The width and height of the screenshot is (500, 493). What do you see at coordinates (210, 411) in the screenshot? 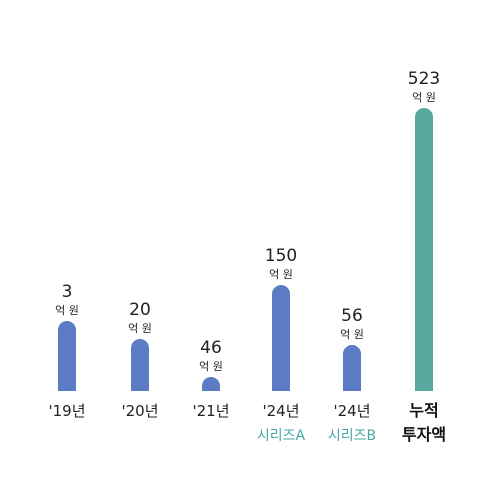
I see `category-label-2: '21년` at bounding box center [210, 411].